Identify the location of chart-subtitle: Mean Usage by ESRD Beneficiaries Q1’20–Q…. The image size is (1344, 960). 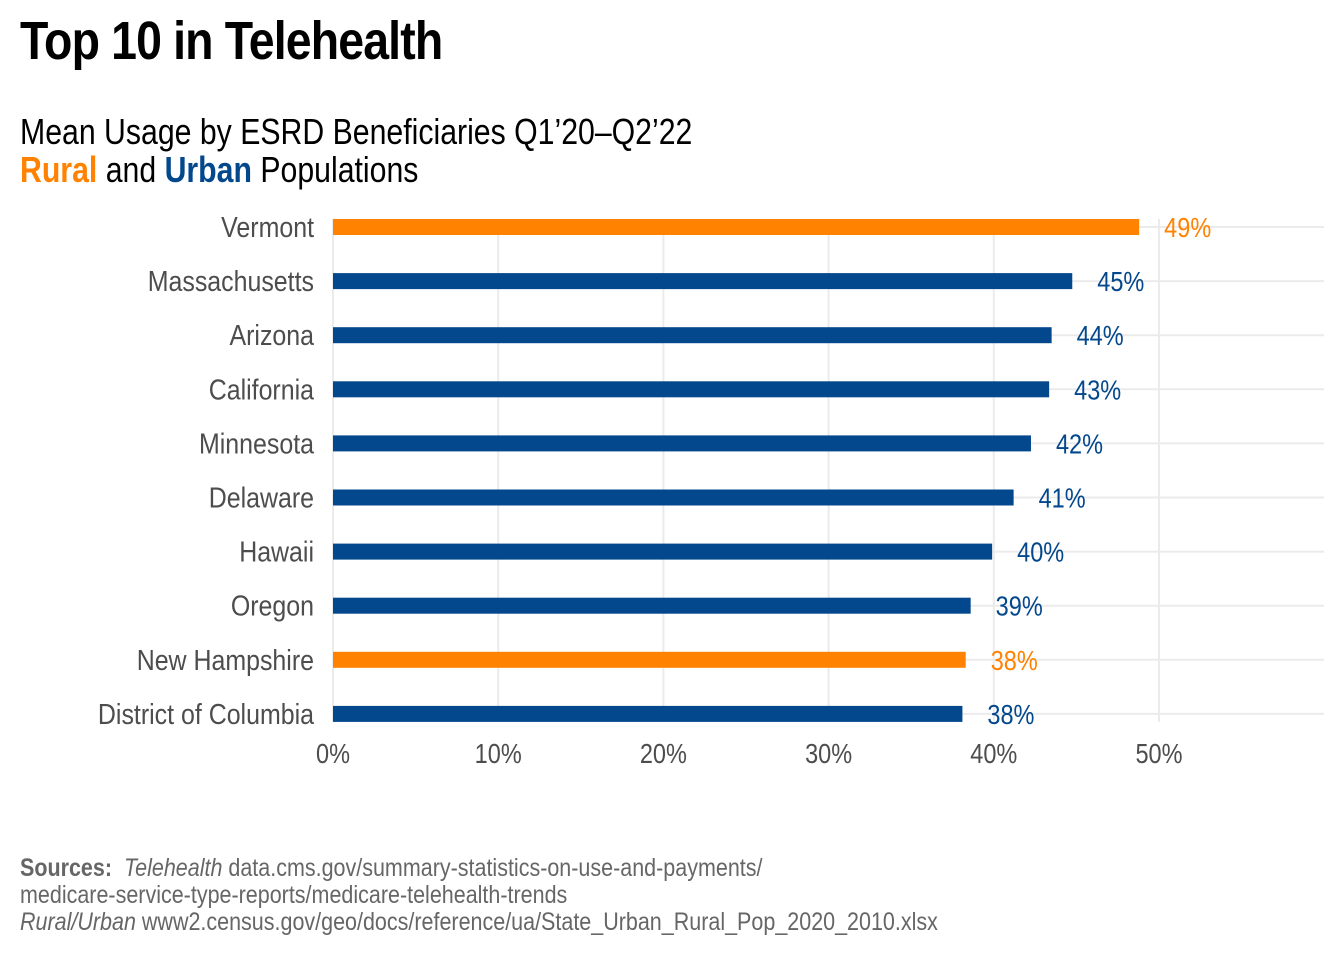
(356, 151).